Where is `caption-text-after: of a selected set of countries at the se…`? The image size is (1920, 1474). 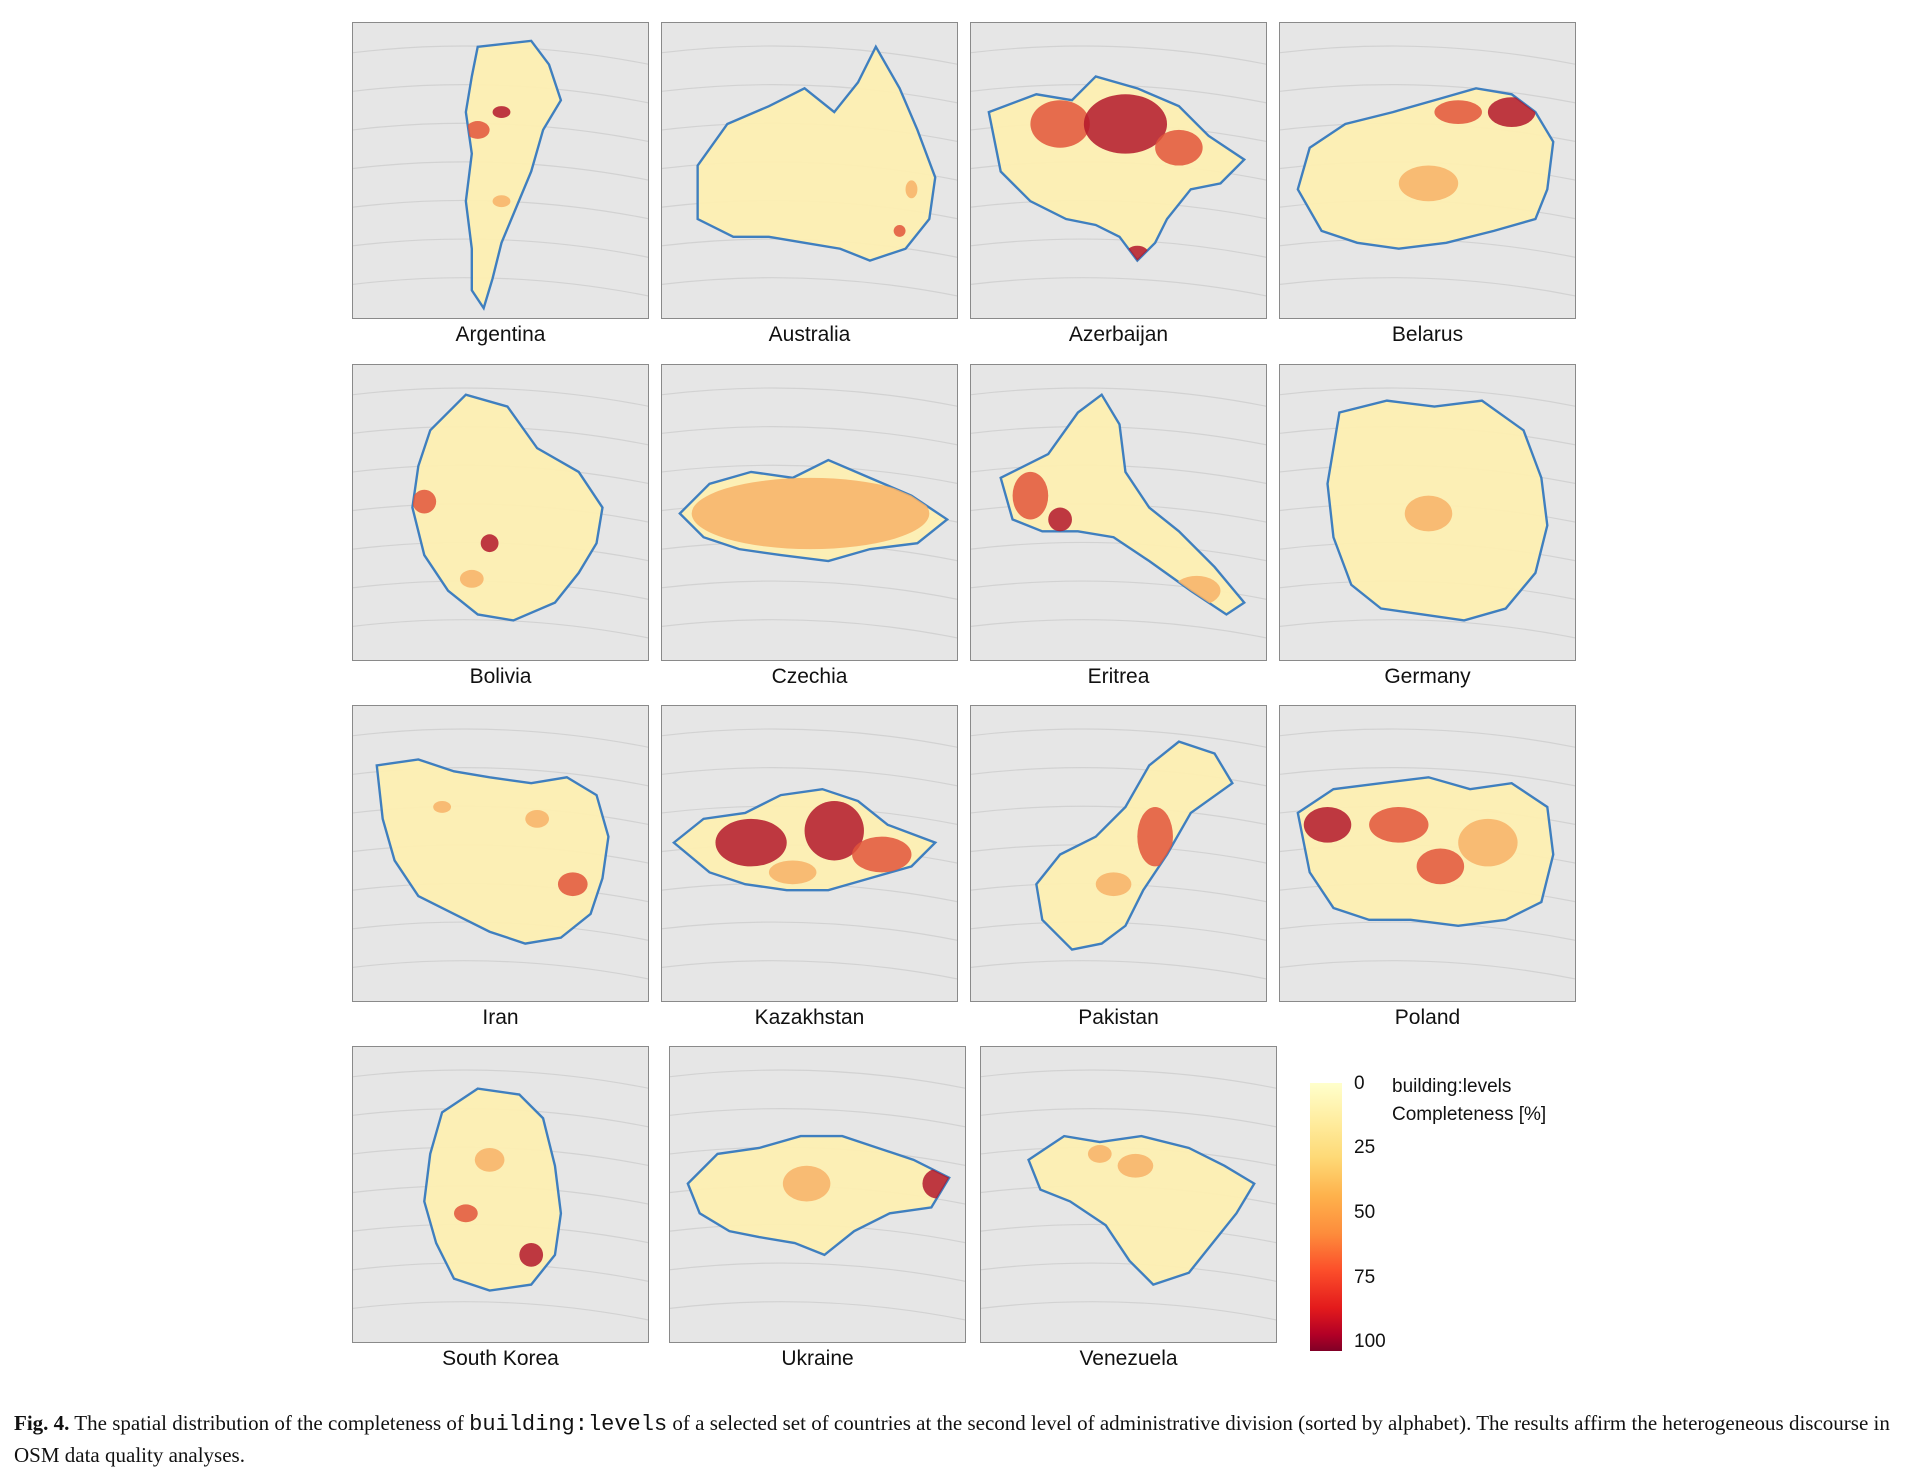
caption-text-after: of a selected set of countries at the se… is located at coordinates (952, 1439).